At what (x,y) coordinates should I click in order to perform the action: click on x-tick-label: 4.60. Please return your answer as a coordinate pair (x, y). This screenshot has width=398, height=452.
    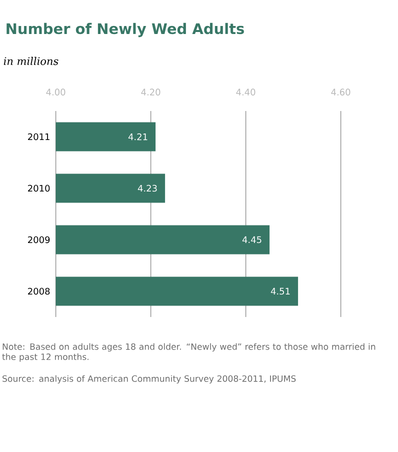
    Looking at the image, I should click on (340, 92).